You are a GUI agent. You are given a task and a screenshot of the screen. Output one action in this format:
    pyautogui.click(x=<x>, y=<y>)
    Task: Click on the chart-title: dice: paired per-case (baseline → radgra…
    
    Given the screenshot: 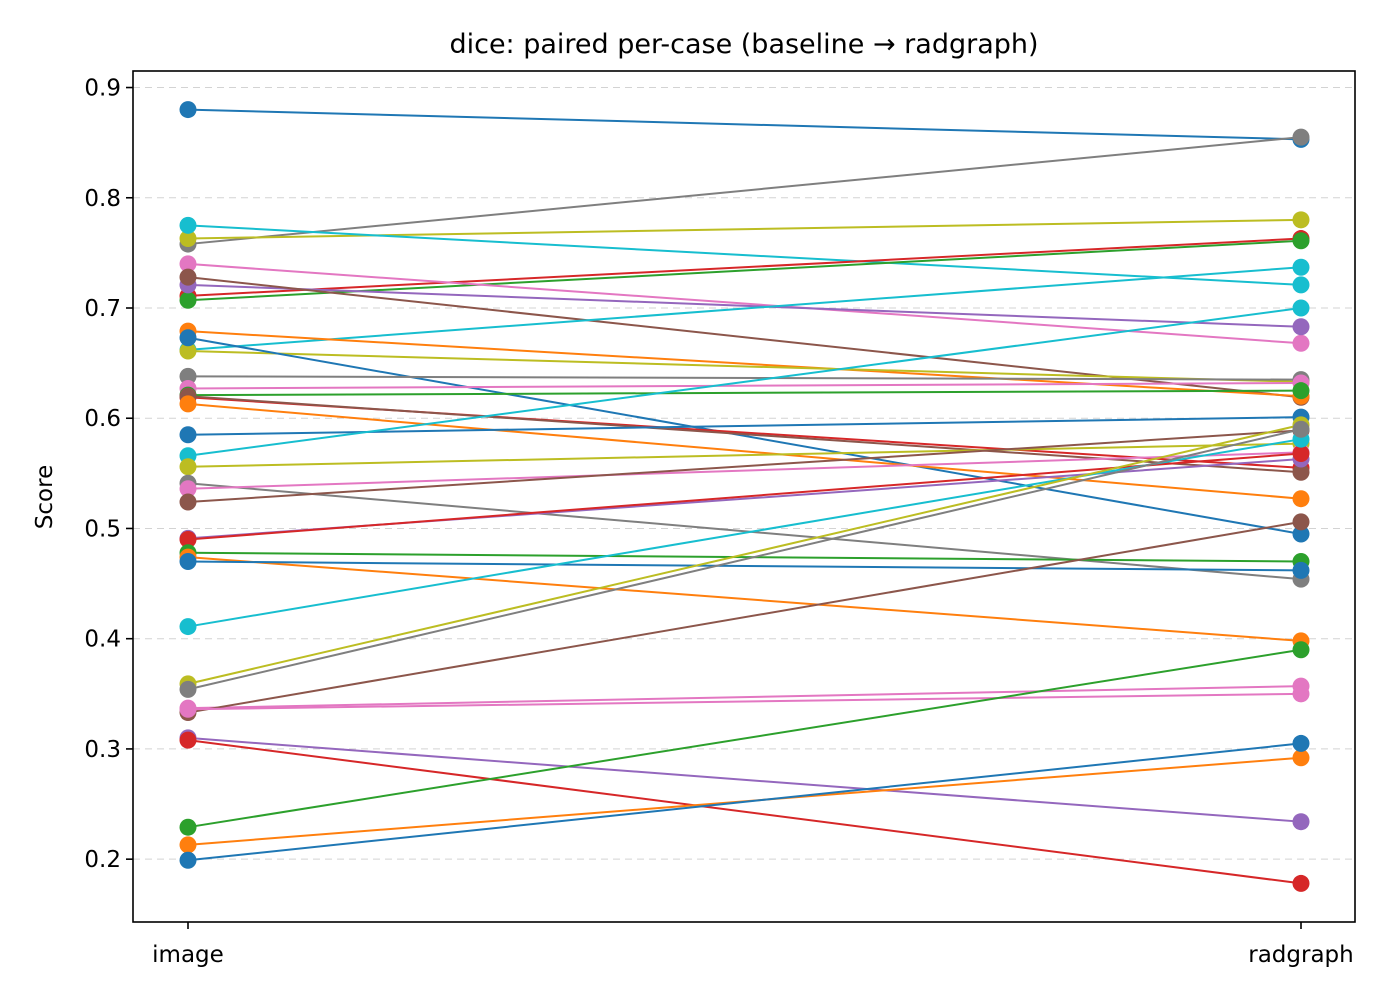 What is the action you would take?
    pyautogui.click(x=743, y=44)
    